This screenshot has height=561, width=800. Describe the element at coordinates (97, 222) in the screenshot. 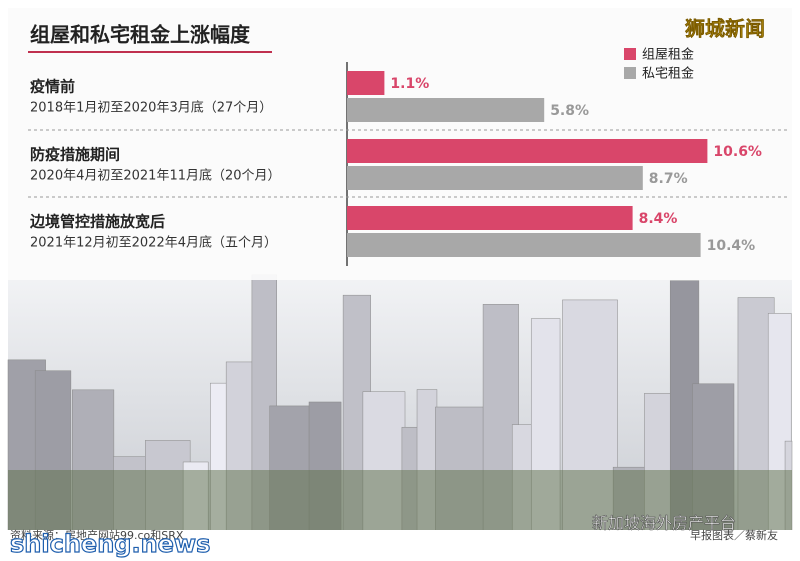

I see `category-label: 边境管控措施放宽后` at that location.